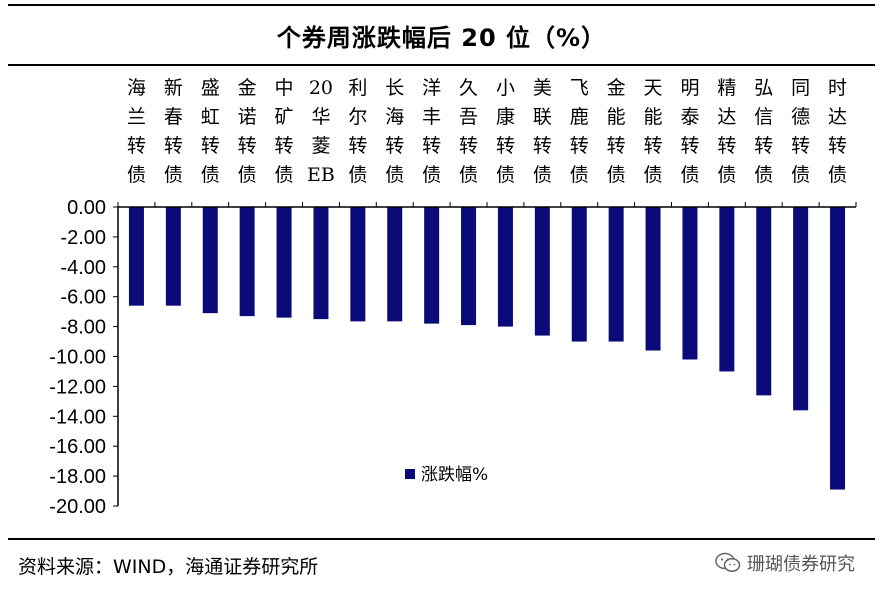 Image resolution: width=883 pixels, height=600 pixels. What do you see at coordinates (321, 88) in the screenshot?
I see `category-label-char: 20` at bounding box center [321, 88].